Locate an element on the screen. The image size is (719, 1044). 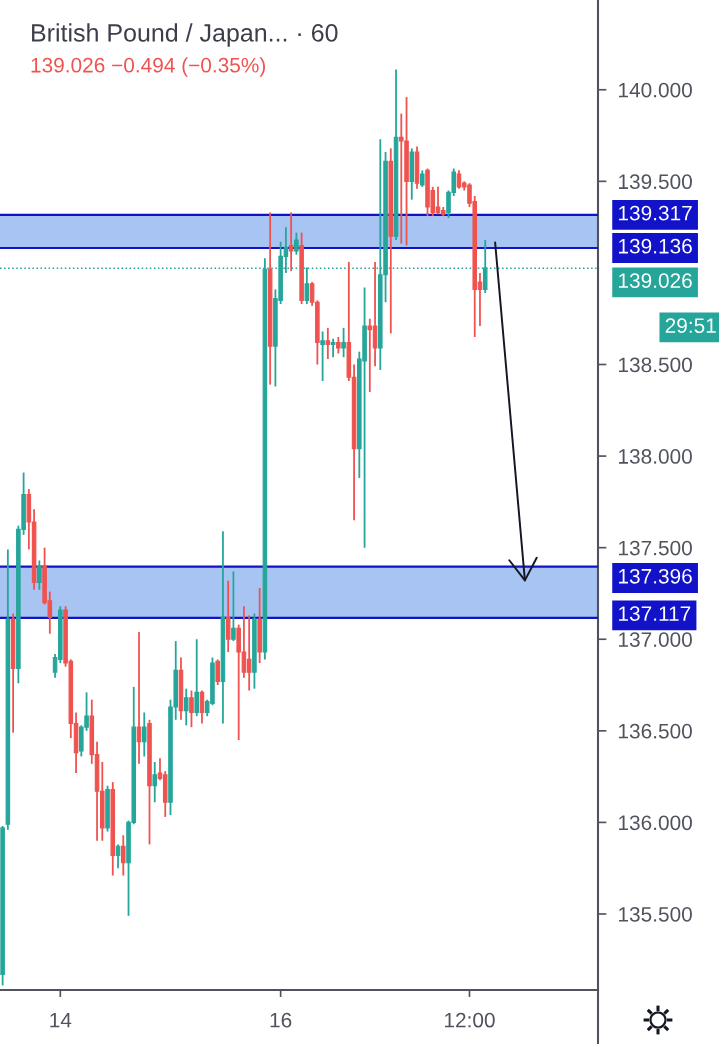
ref-line-label: 139.136 is located at coordinates (655, 246).